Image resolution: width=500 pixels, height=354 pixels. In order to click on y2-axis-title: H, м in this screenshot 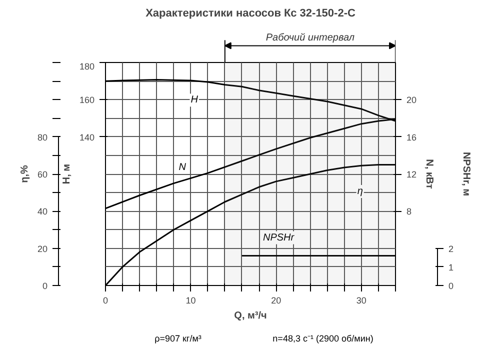, I will do `click(66, 174)`.